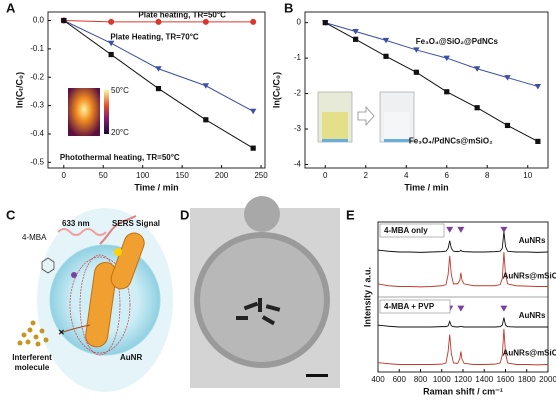 The image size is (556, 401). I want to click on colorbar-label: 20°C, so click(120, 132).